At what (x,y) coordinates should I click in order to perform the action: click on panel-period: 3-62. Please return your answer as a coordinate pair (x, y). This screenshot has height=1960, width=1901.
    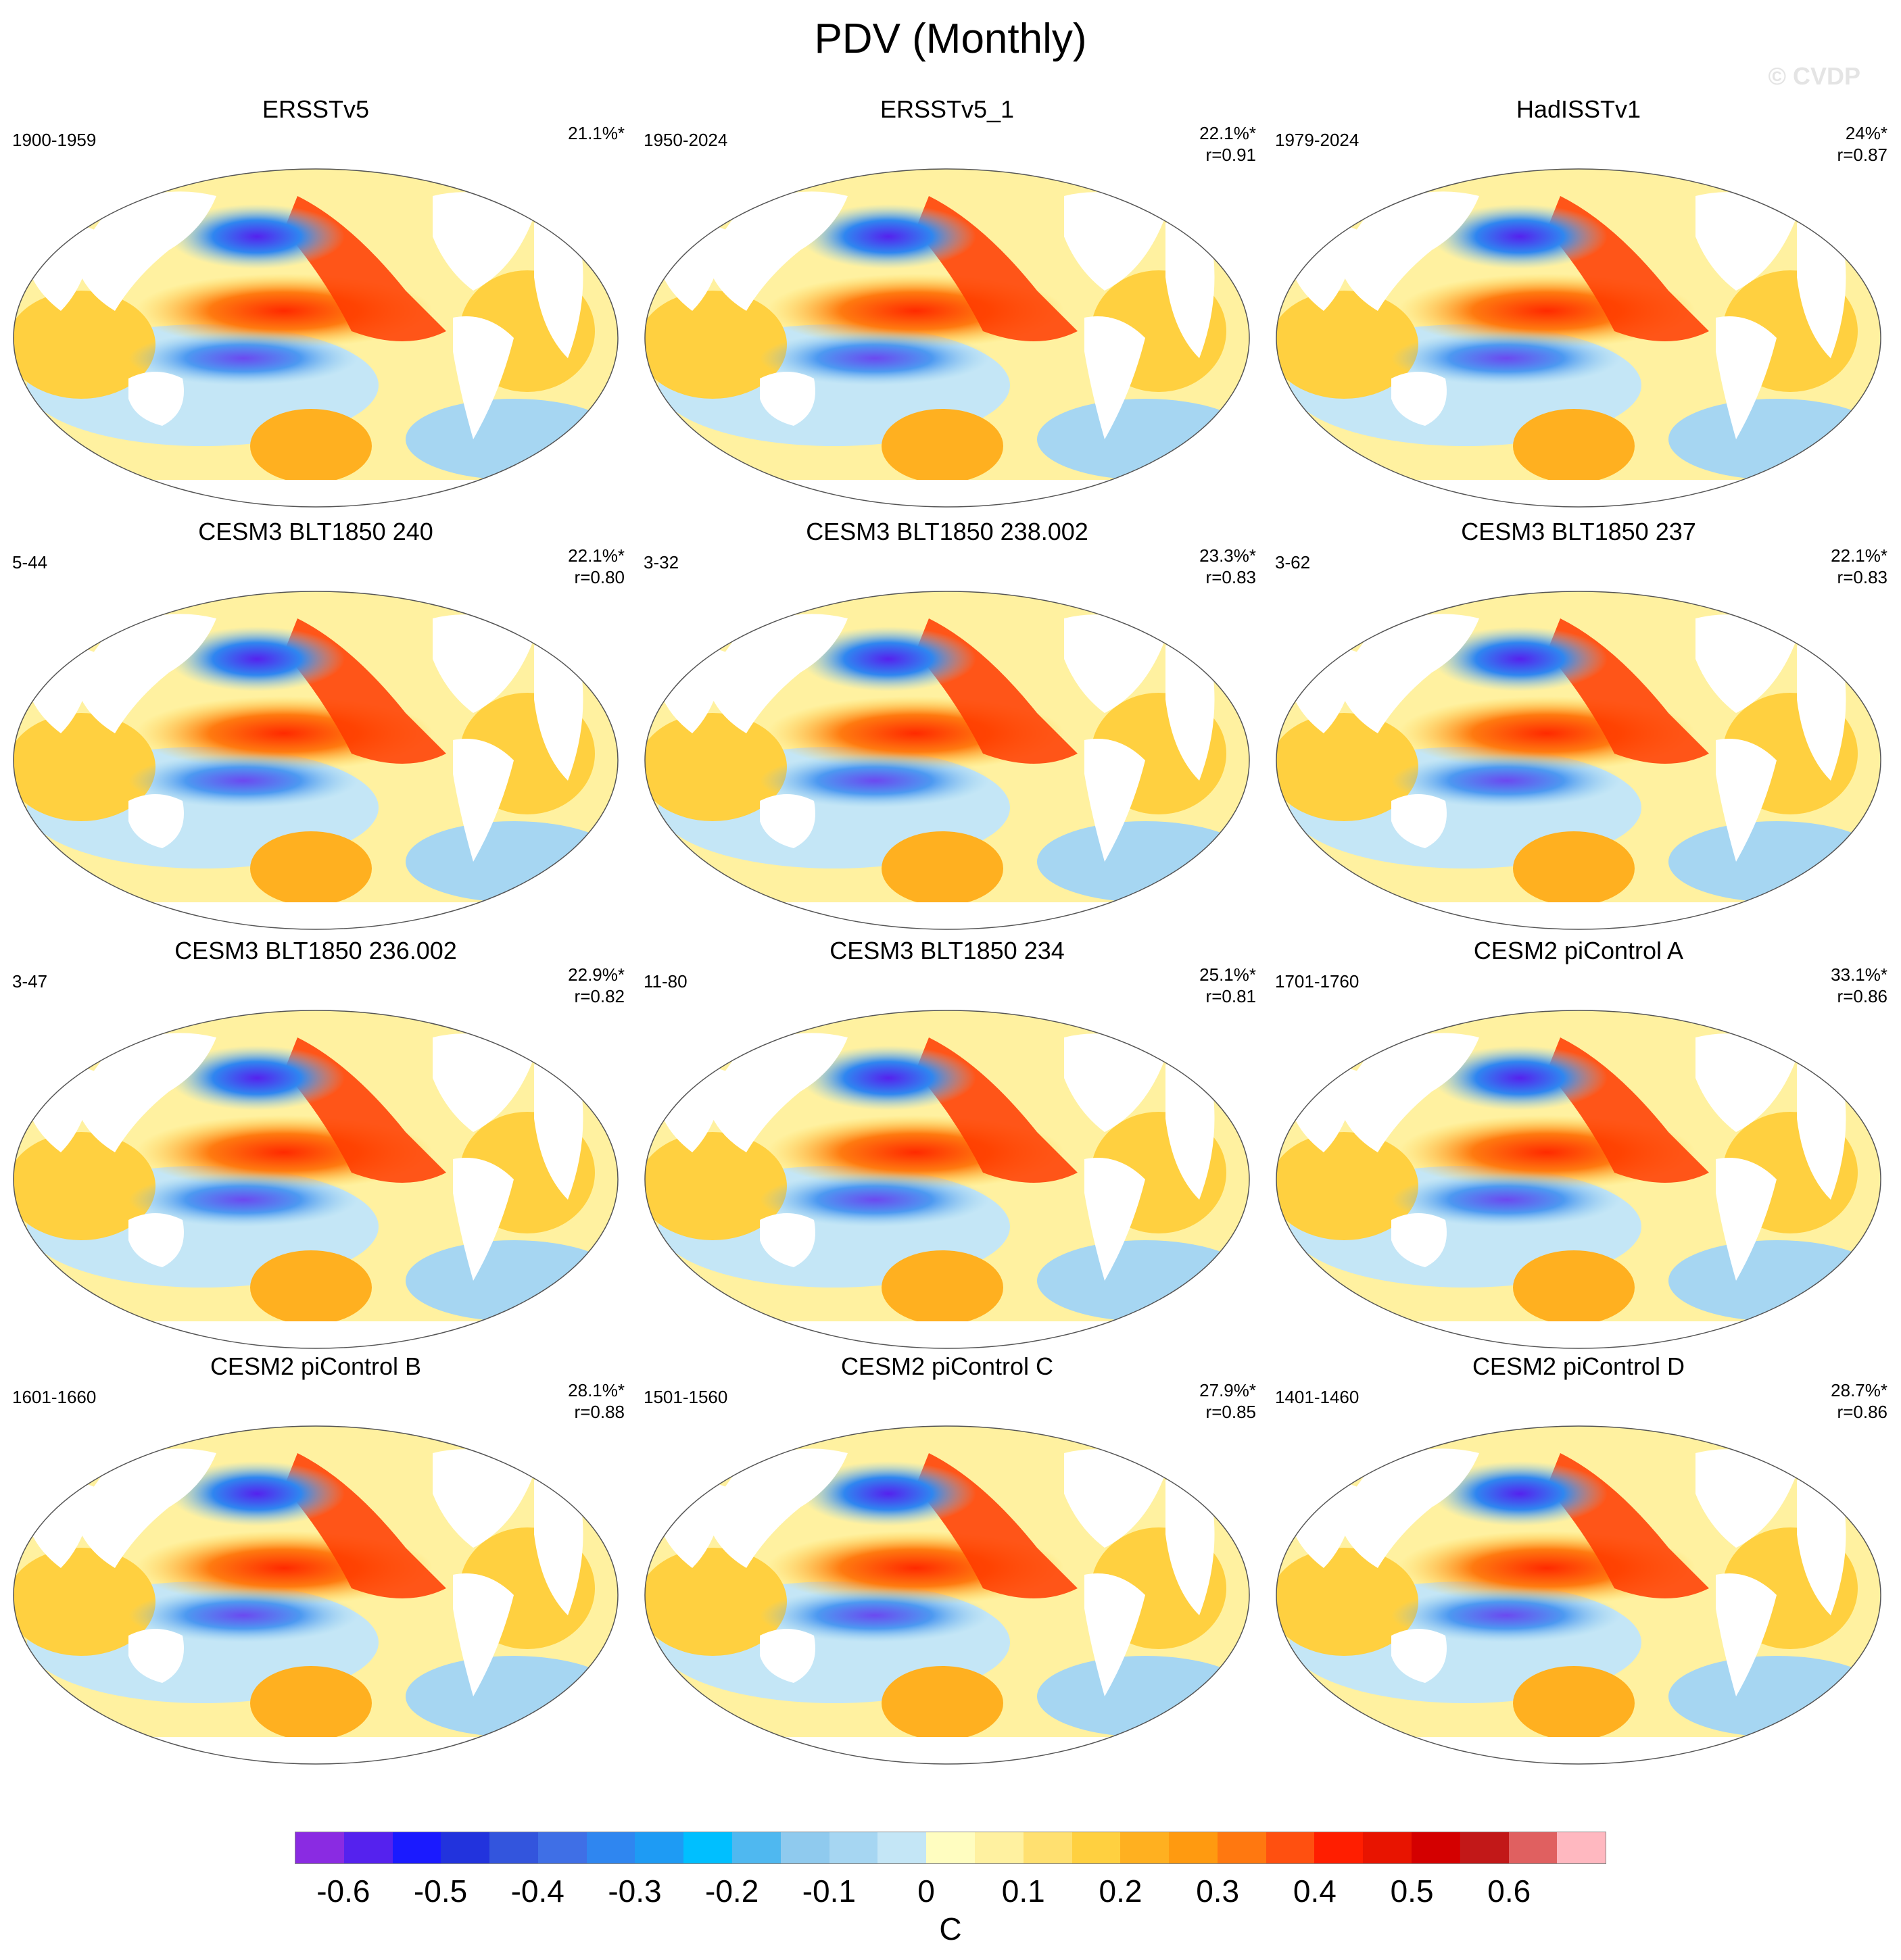
    Looking at the image, I should click on (1293, 562).